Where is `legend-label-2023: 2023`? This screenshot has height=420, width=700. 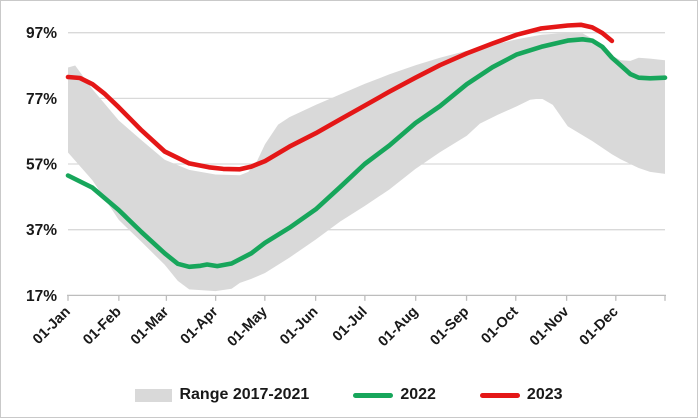 legend-label-2023: 2023 is located at coordinates (544, 394).